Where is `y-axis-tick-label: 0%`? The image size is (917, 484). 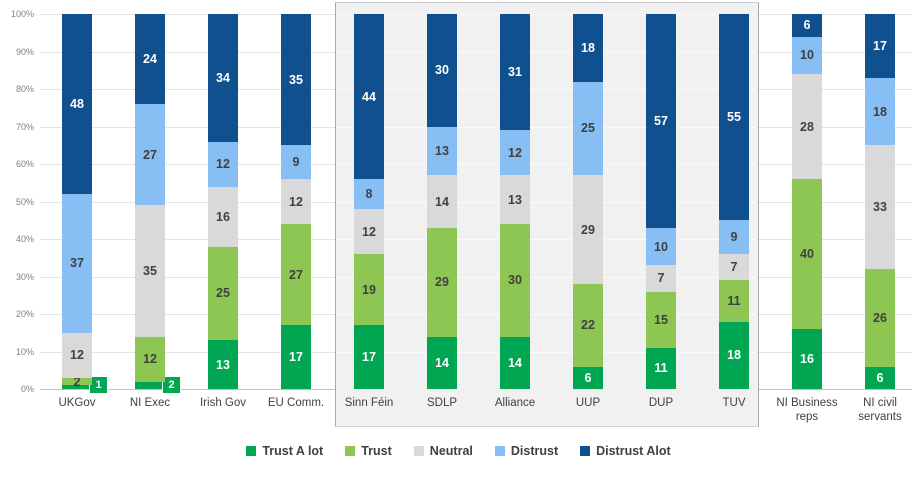
y-axis-tick-label: 0% is located at coordinates (27, 389).